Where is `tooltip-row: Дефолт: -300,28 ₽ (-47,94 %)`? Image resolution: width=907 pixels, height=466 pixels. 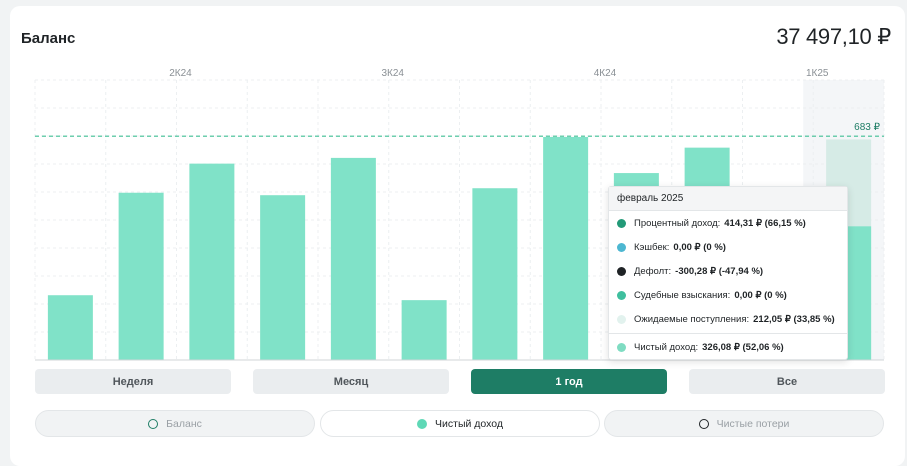 tooltip-row: Дефолт: -300,28 ₽ (-47,94 %) is located at coordinates (690, 271).